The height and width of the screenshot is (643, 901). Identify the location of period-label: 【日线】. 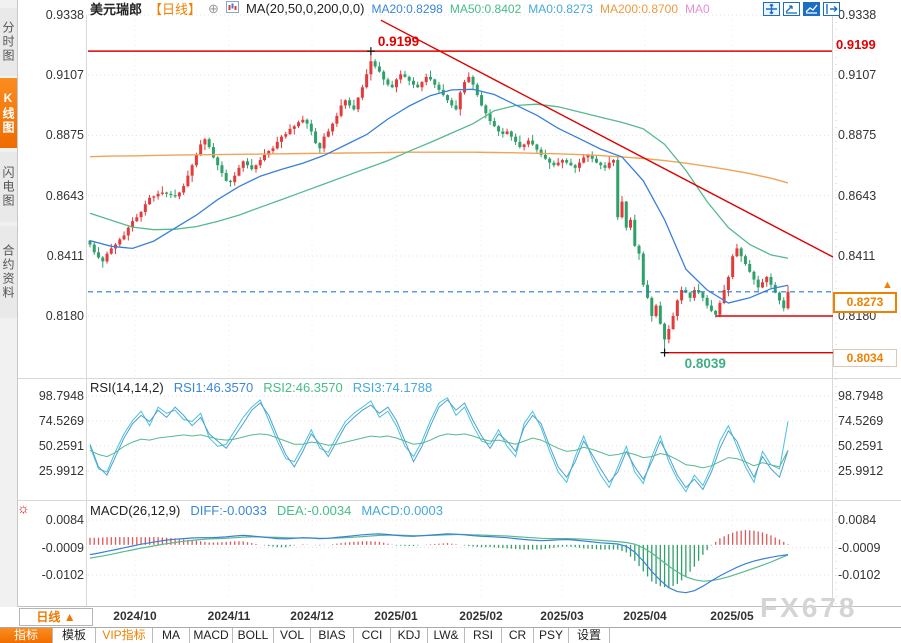
(175, 9).